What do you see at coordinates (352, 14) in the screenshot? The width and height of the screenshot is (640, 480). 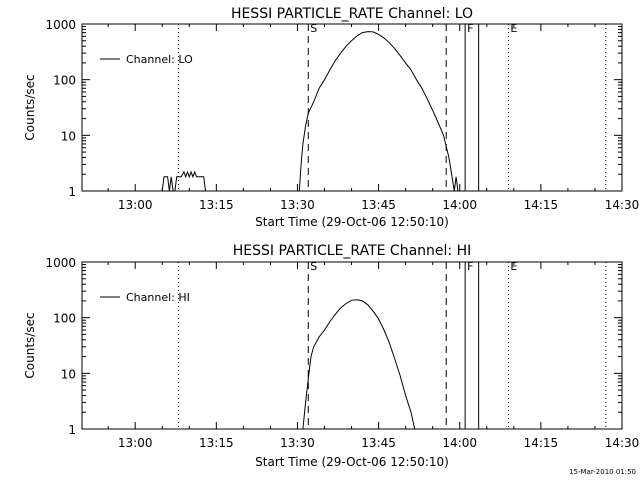 I see `chart-title: HESSI PARTICLE_RATE Channel: LO` at bounding box center [352, 14].